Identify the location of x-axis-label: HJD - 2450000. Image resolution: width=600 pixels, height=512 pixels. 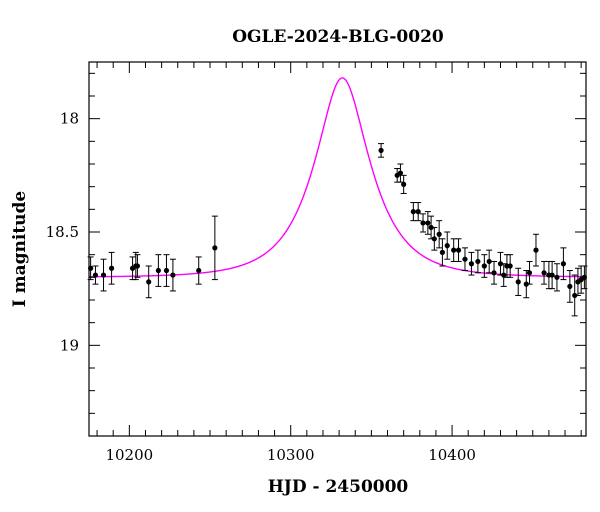
(338, 487).